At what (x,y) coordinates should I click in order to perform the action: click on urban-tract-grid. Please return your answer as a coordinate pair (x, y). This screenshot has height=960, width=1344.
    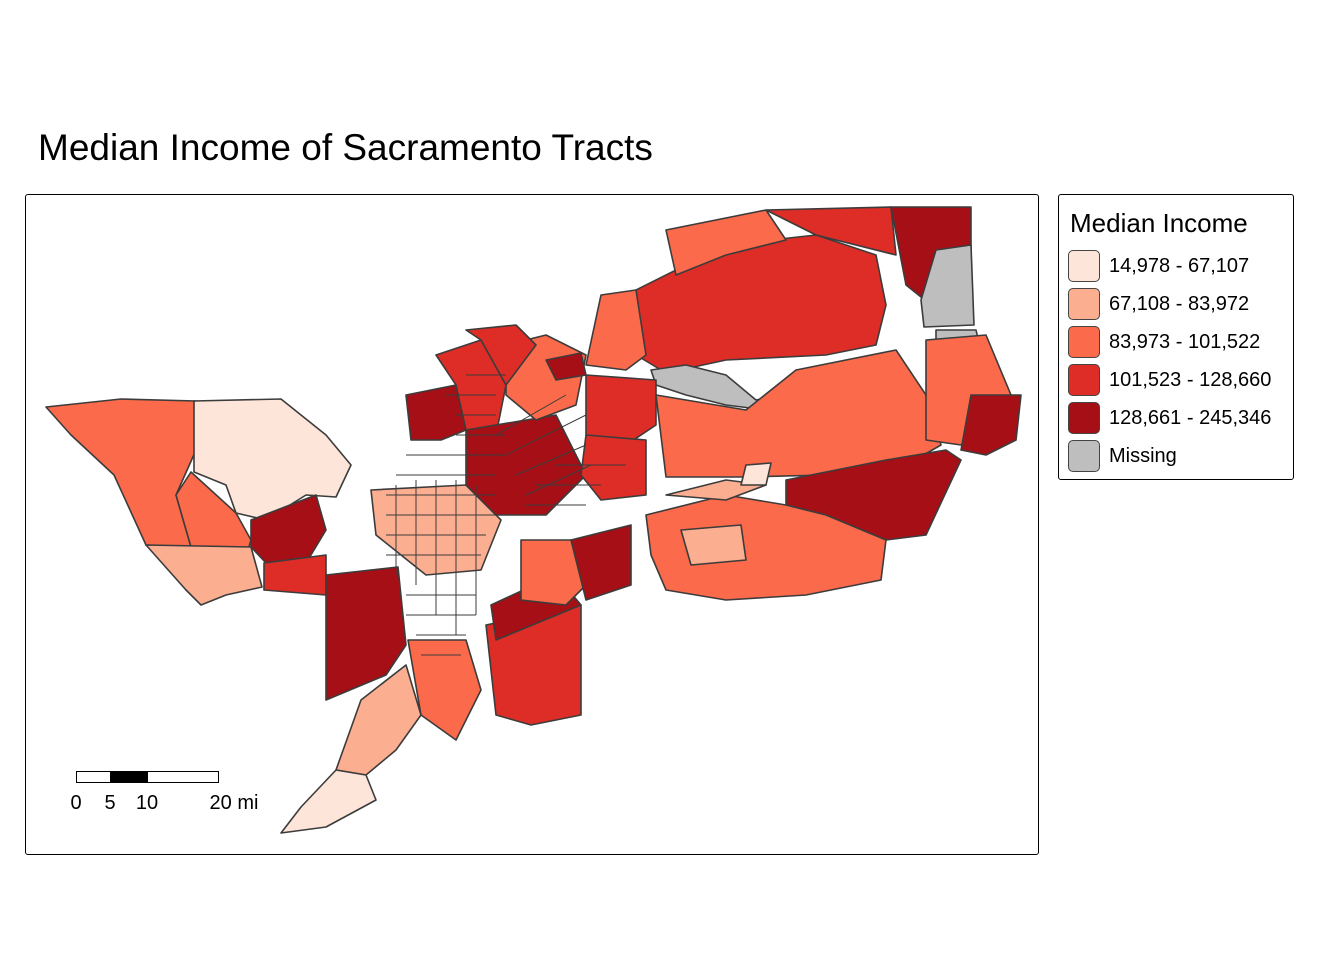
    Looking at the image, I should click on (506, 515).